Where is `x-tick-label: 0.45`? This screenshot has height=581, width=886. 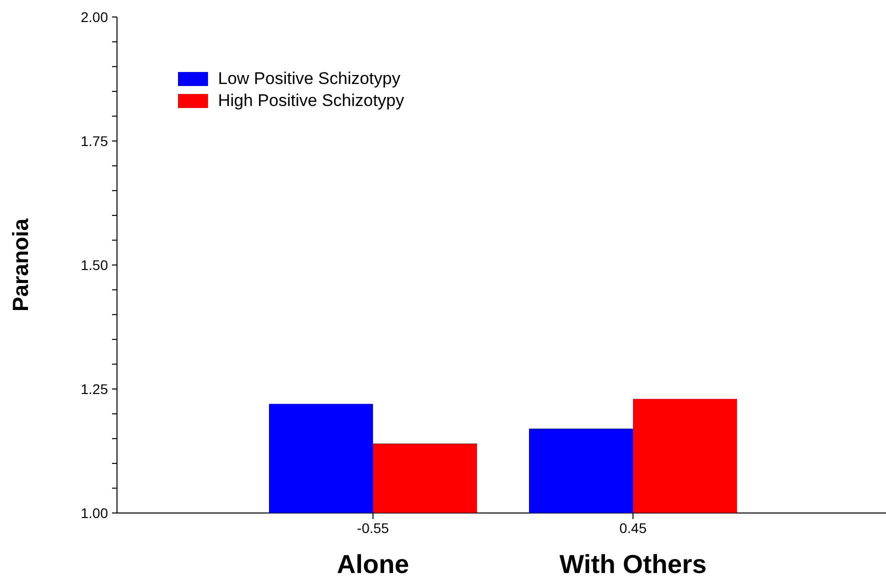 x-tick-label: 0.45 is located at coordinates (633, 528).